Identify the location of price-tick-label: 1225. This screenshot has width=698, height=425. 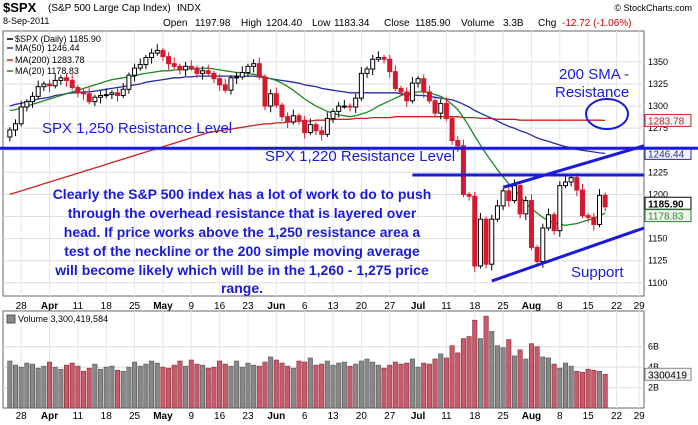
(658, 172).